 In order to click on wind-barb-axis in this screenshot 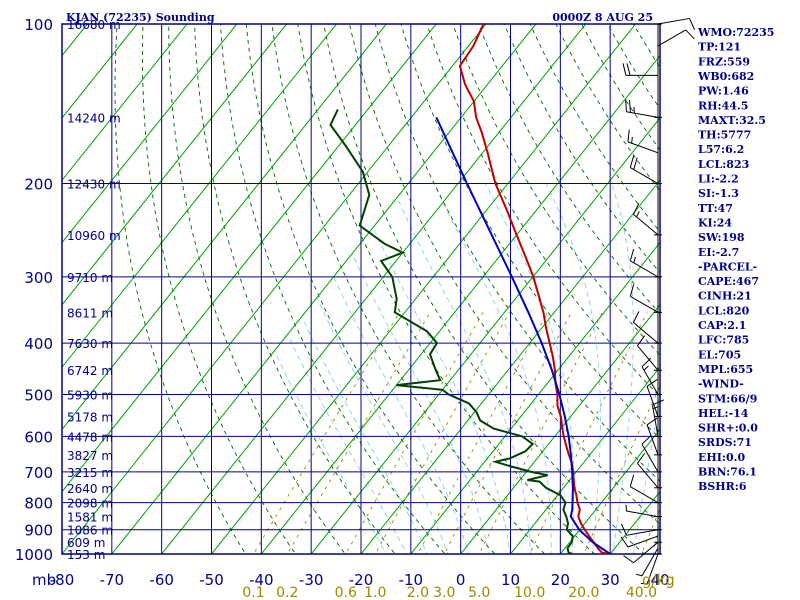, I will do `click(658, 289)`.